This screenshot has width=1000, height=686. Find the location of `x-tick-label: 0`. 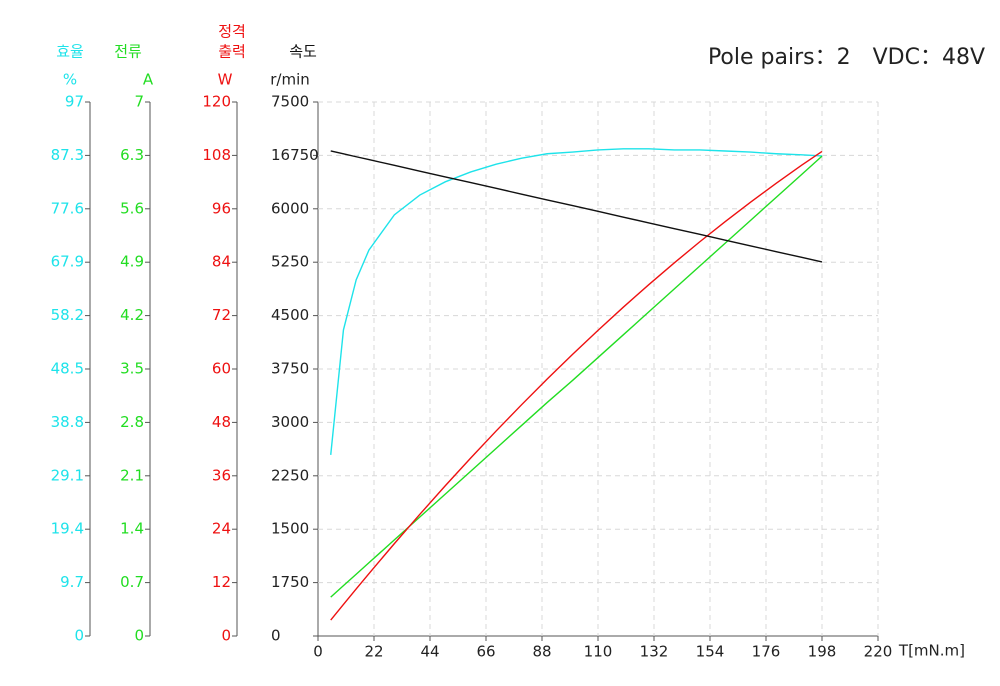

x-tick-label: 0 is located at coordinates (318, 652).